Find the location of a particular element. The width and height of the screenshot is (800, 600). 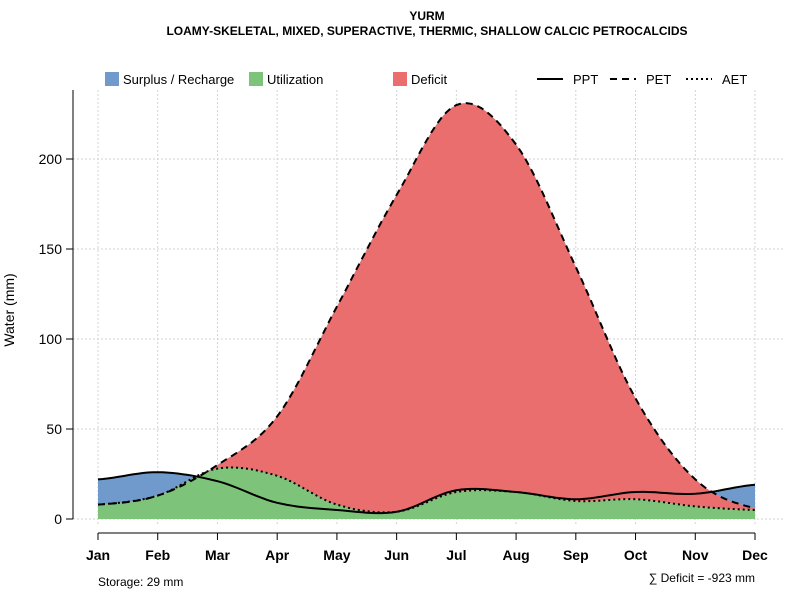

chart-title: YURM is located at coordinates (426, 16).